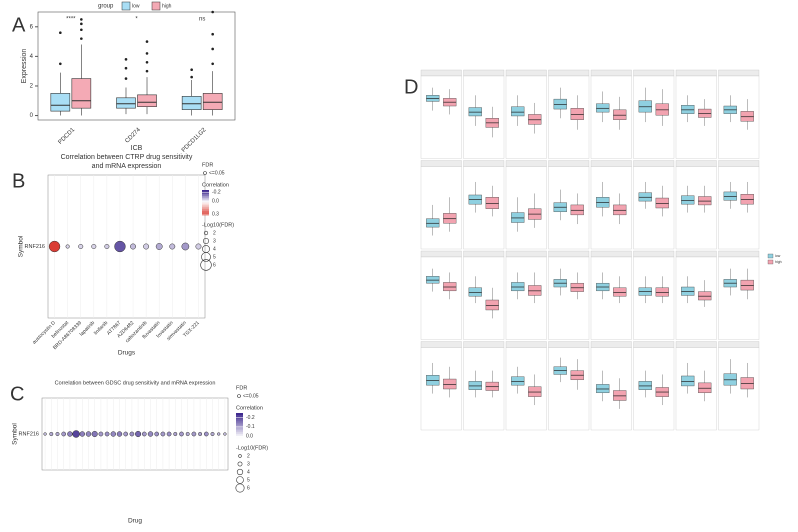 The height and width of the screenshot is (532, 798). I want to click on legend-dot, so click(205, 173).